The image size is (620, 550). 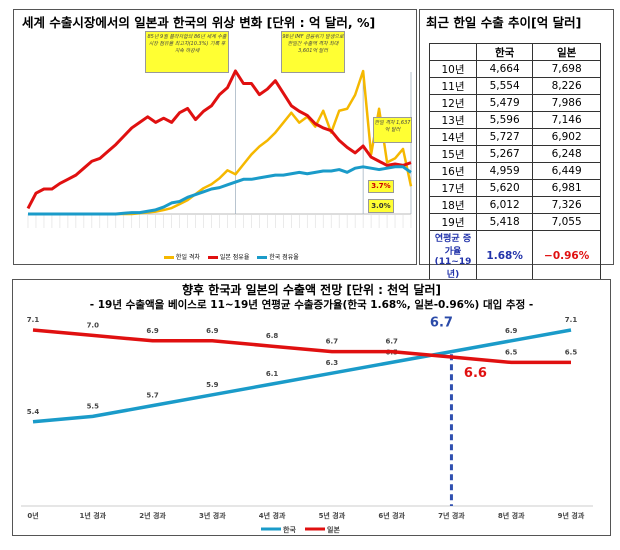 I want to click on table-cell: 6,248, so click(x=566, y=154).